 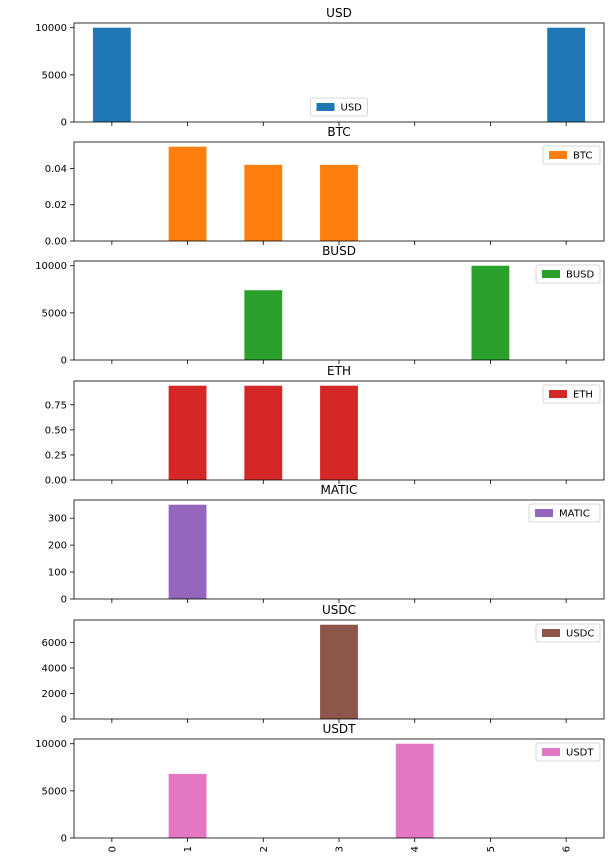 What do you see at coordinates (338, 132) in the screenshot?
I see `panel-title: BTC` at bounding box center [338, 132].